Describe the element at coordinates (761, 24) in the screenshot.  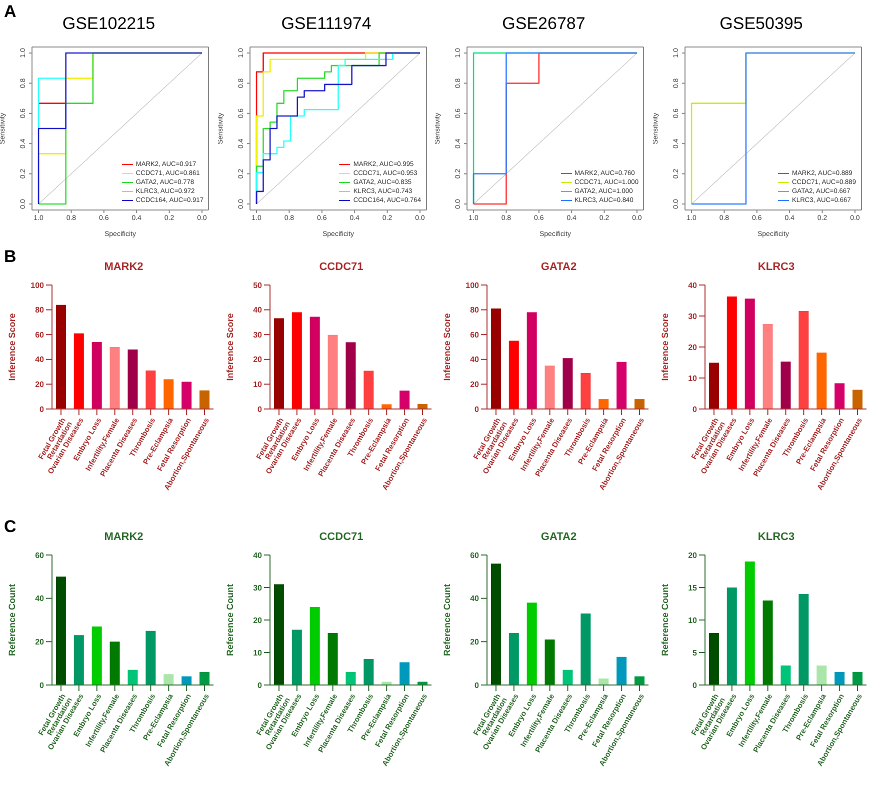
I see `chart-title: GSE50395` at that location.